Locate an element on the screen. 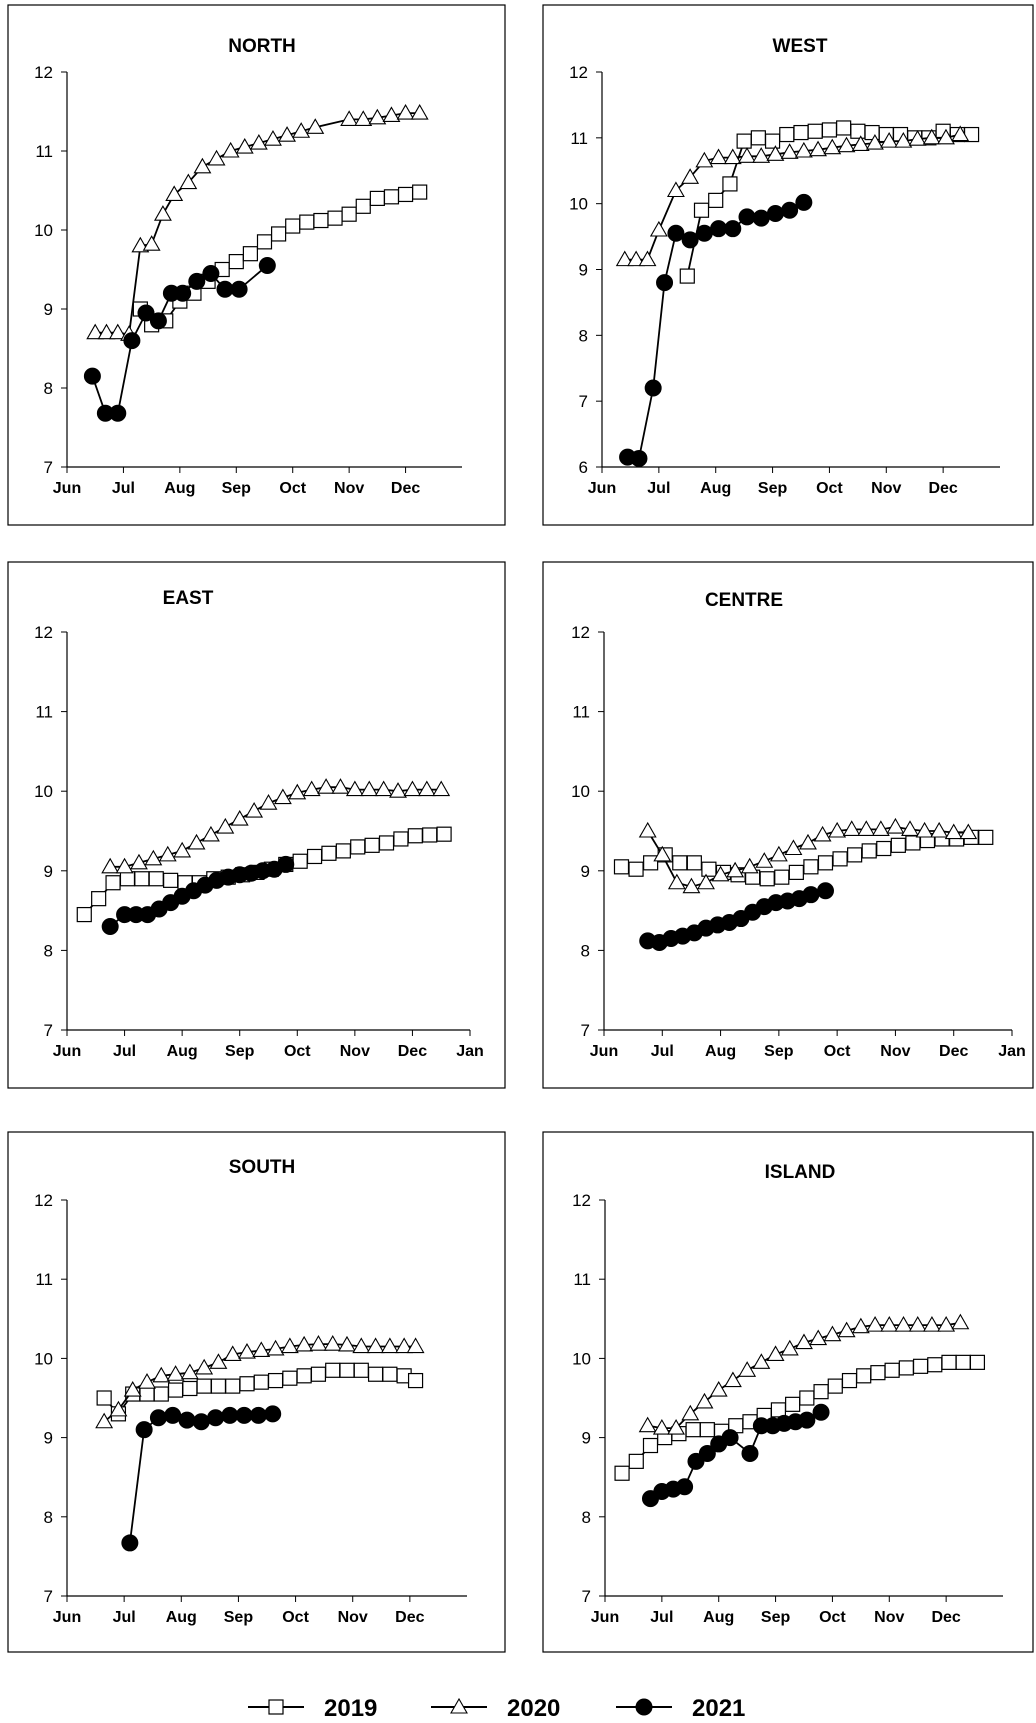 The width and height of the screenshot is (1036, 1723). x-tick-label: Dec is located at coordinates (412, 1051).